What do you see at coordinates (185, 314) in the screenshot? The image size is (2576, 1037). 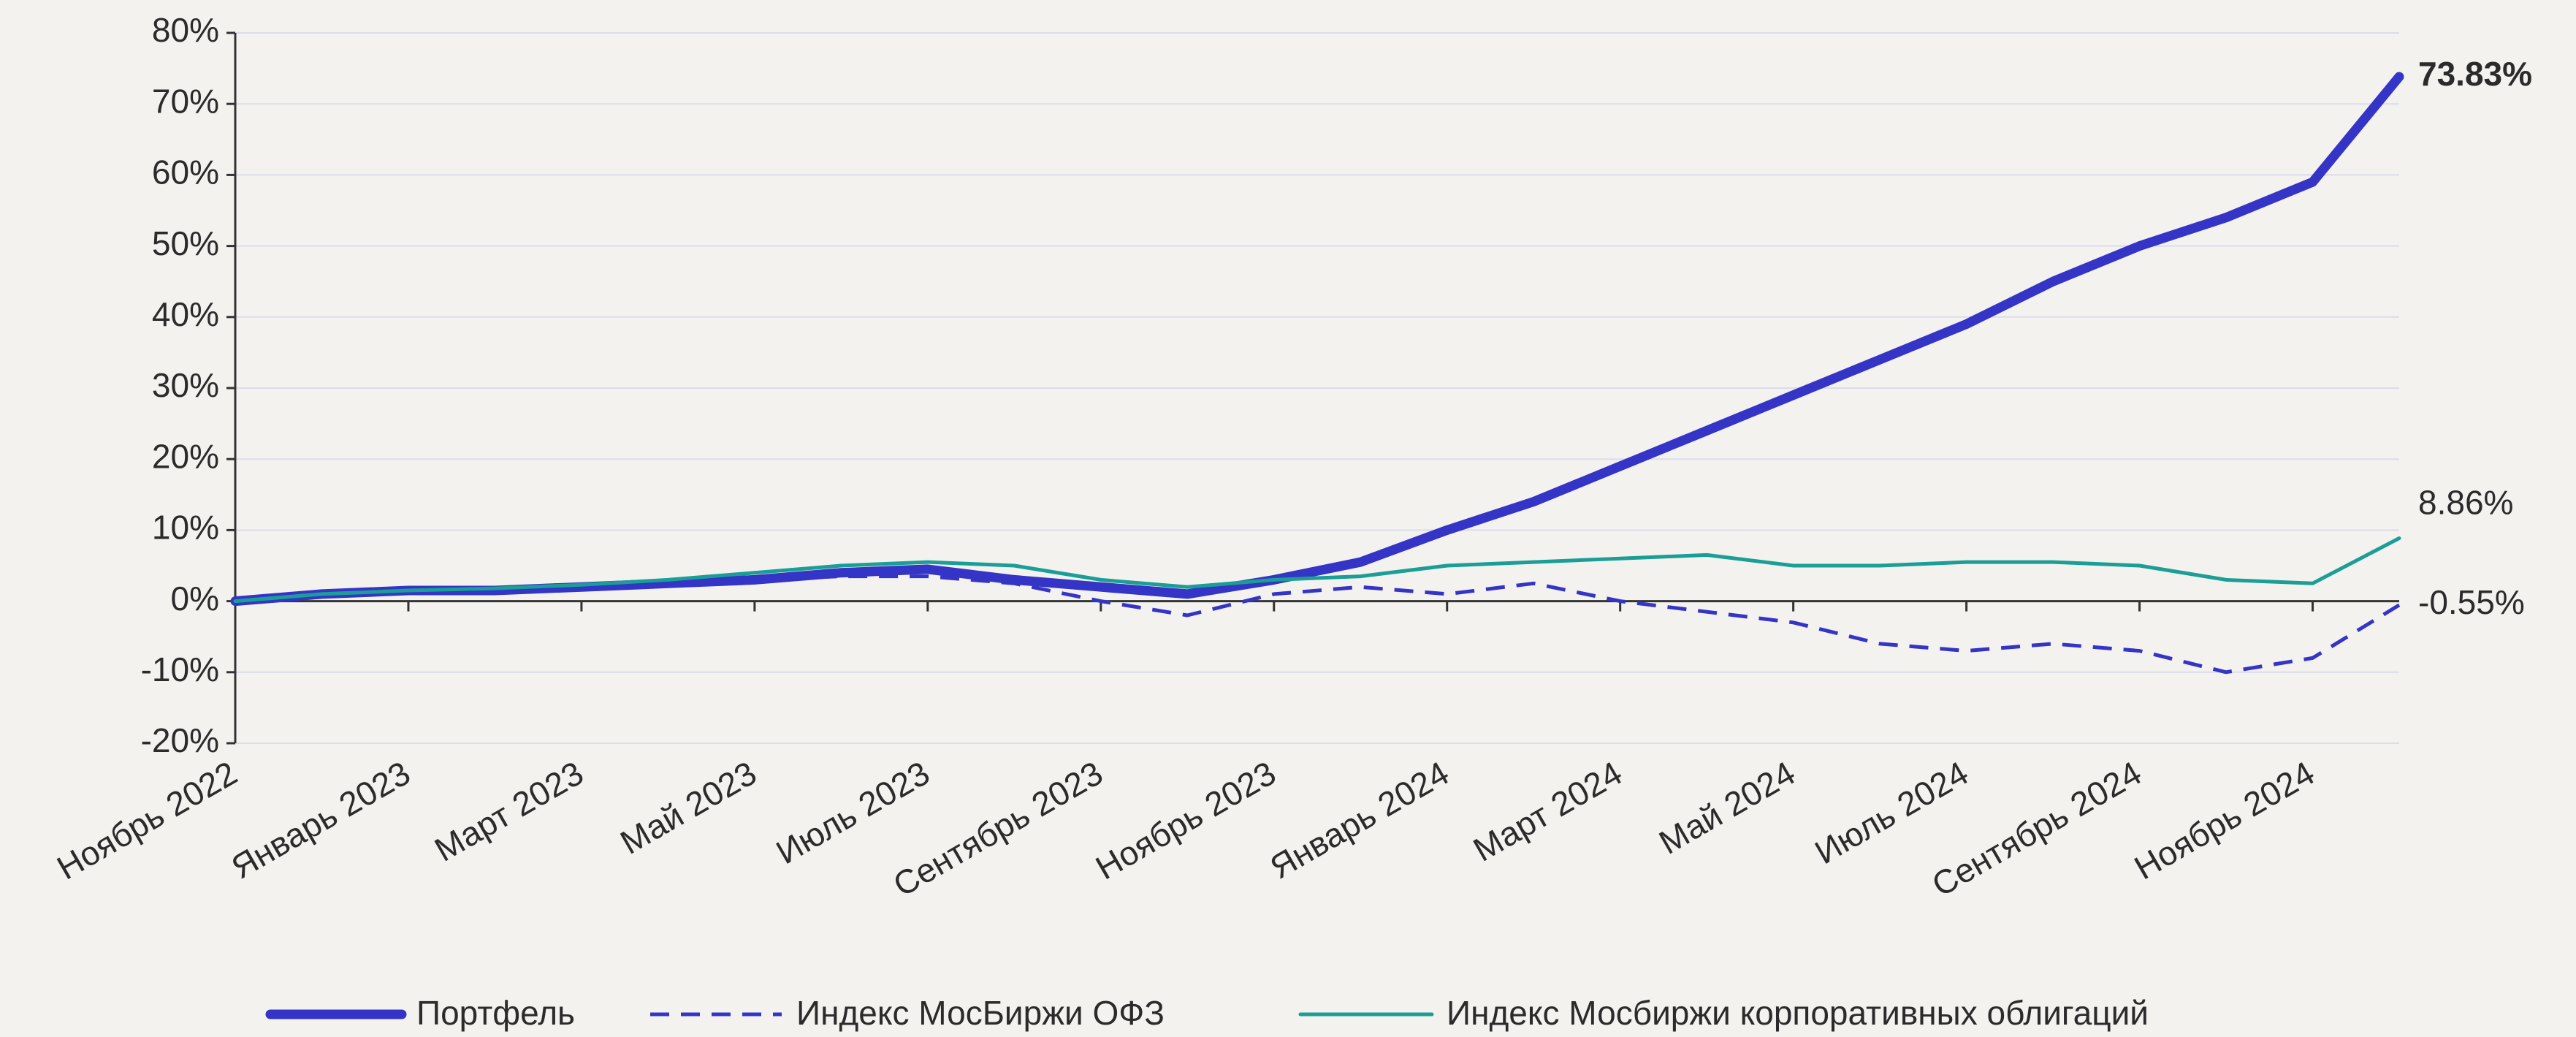 I see `y-tick-label: 40%` at bounding box center [185, 314].